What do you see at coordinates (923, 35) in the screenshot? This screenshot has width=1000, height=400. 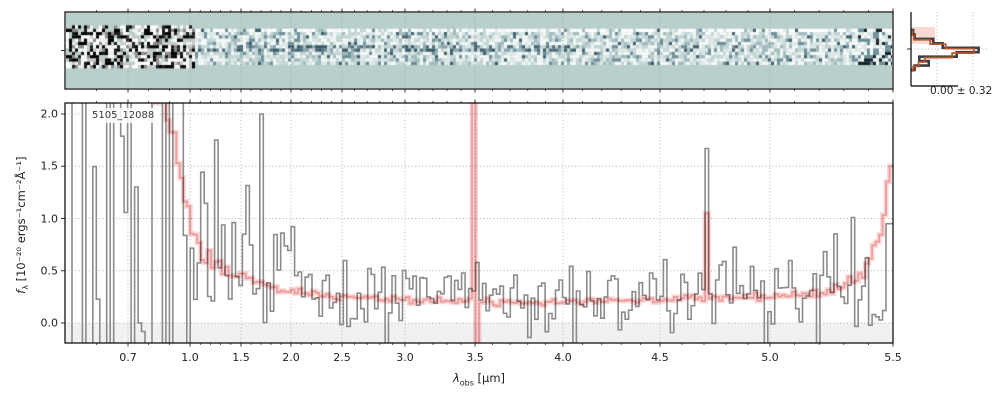 I see `profile-uncertainty-fill` at bounding box center [923, 35].